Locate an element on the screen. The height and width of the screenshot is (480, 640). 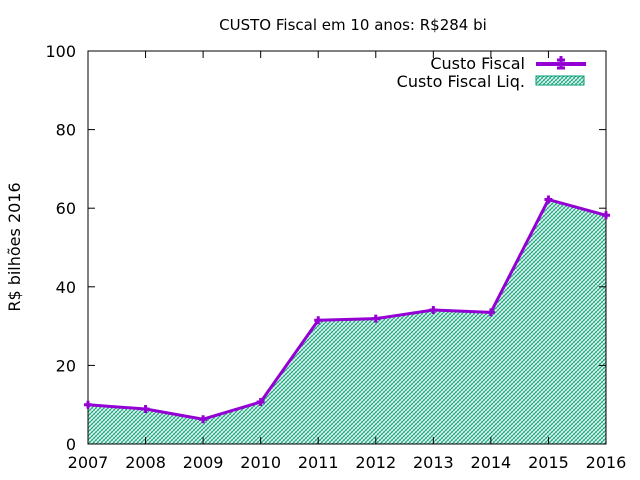
x-tick-label: 2015 is located at coordinates (548, 462).